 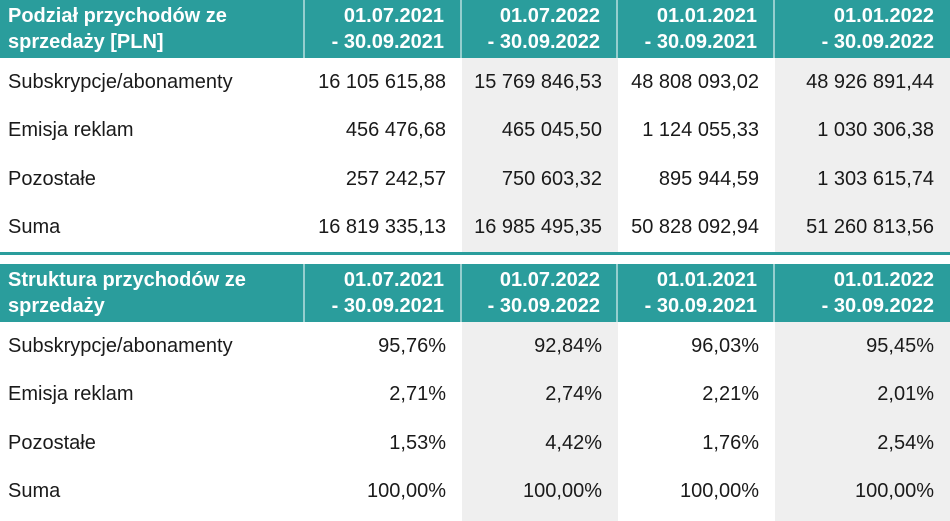 What do you see at coordinates (695, 227) in the screenshot?
I see `value-cell: 50 828 092,94` at bounding box center [695, 227].